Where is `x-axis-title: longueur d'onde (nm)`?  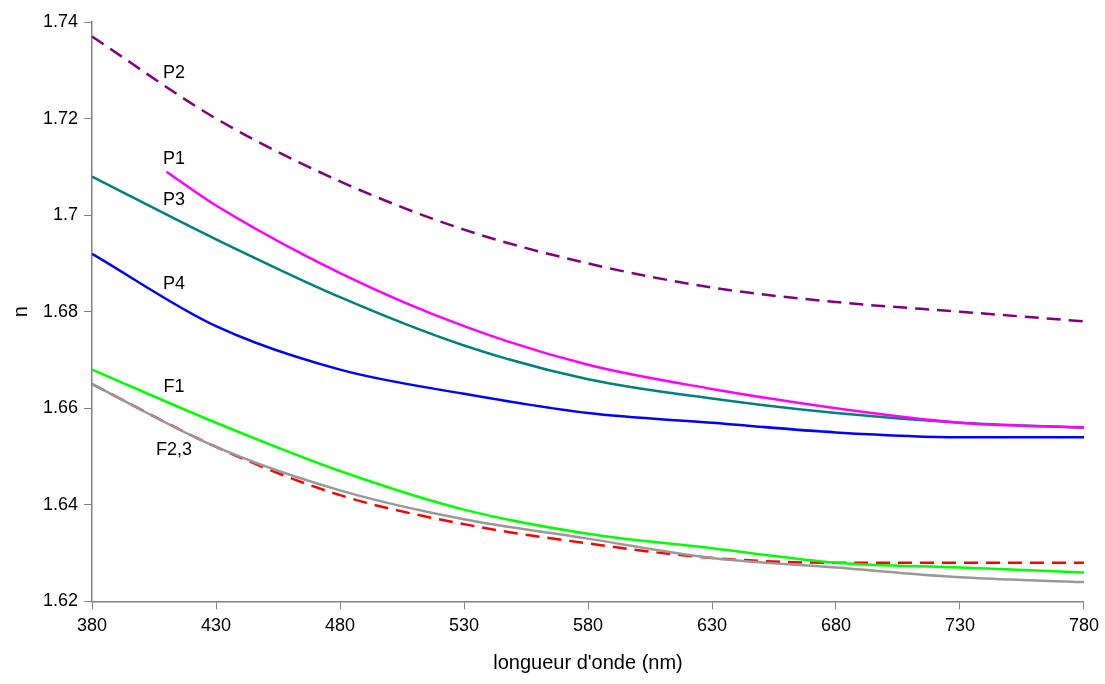 x-axis-title: longueur d'onde (nm) is located at coordinates (588, 661).